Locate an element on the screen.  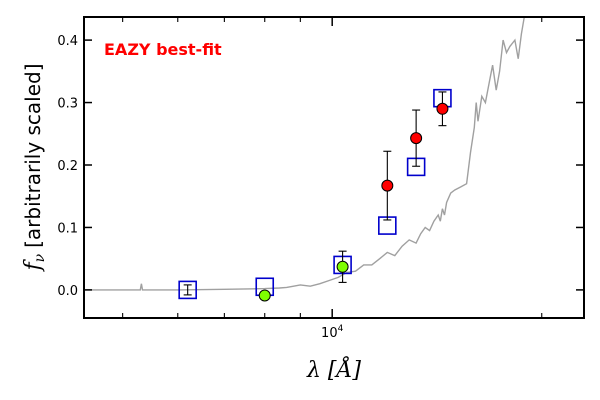
annotation-label: EAZY best-fit is located at coordinates (163, 49).